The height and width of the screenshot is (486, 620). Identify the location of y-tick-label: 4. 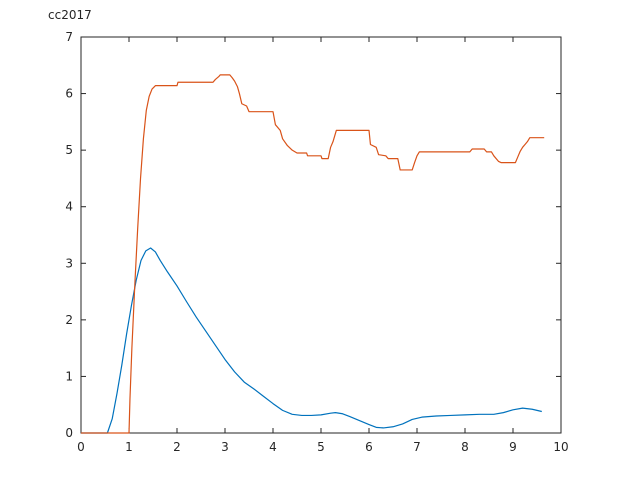
(69, 207).